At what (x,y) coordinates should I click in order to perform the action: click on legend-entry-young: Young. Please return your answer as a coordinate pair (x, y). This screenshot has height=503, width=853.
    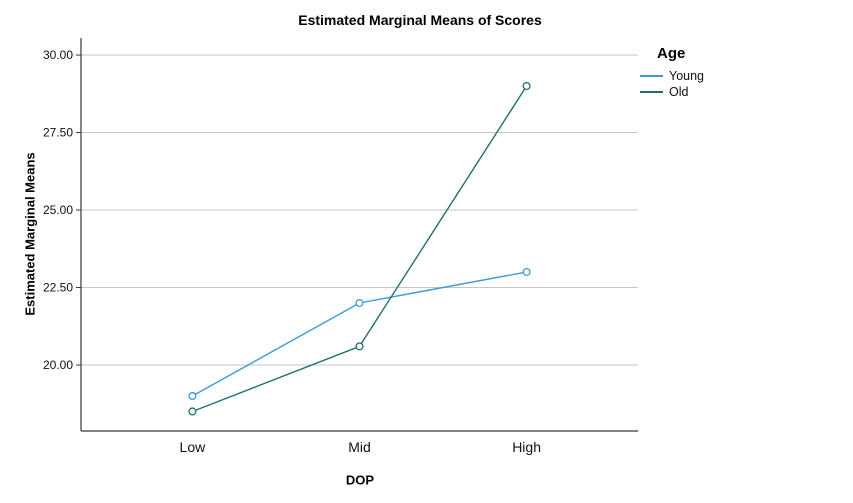
    Looking at the image, I should click on (740, 76).